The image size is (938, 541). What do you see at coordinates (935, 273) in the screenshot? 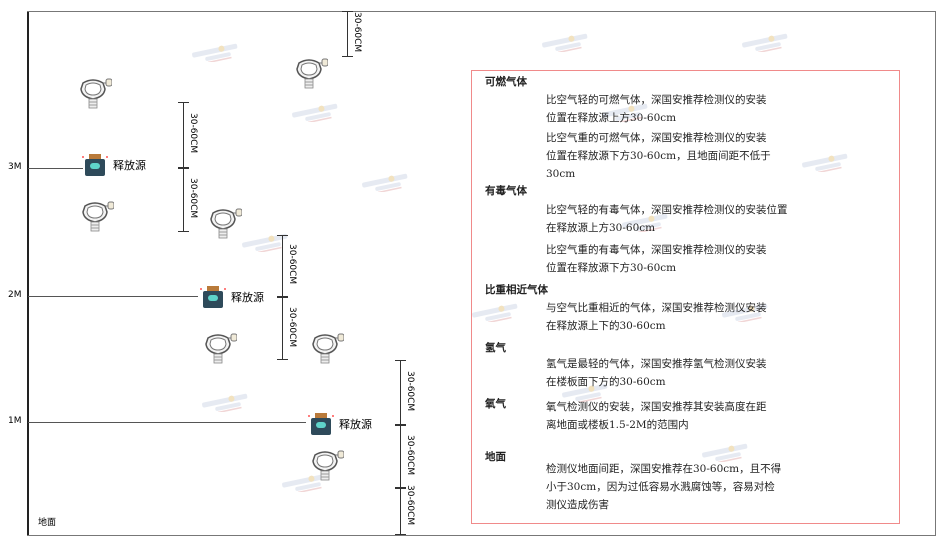
I see `right-line` at bounding box center [935, 273].